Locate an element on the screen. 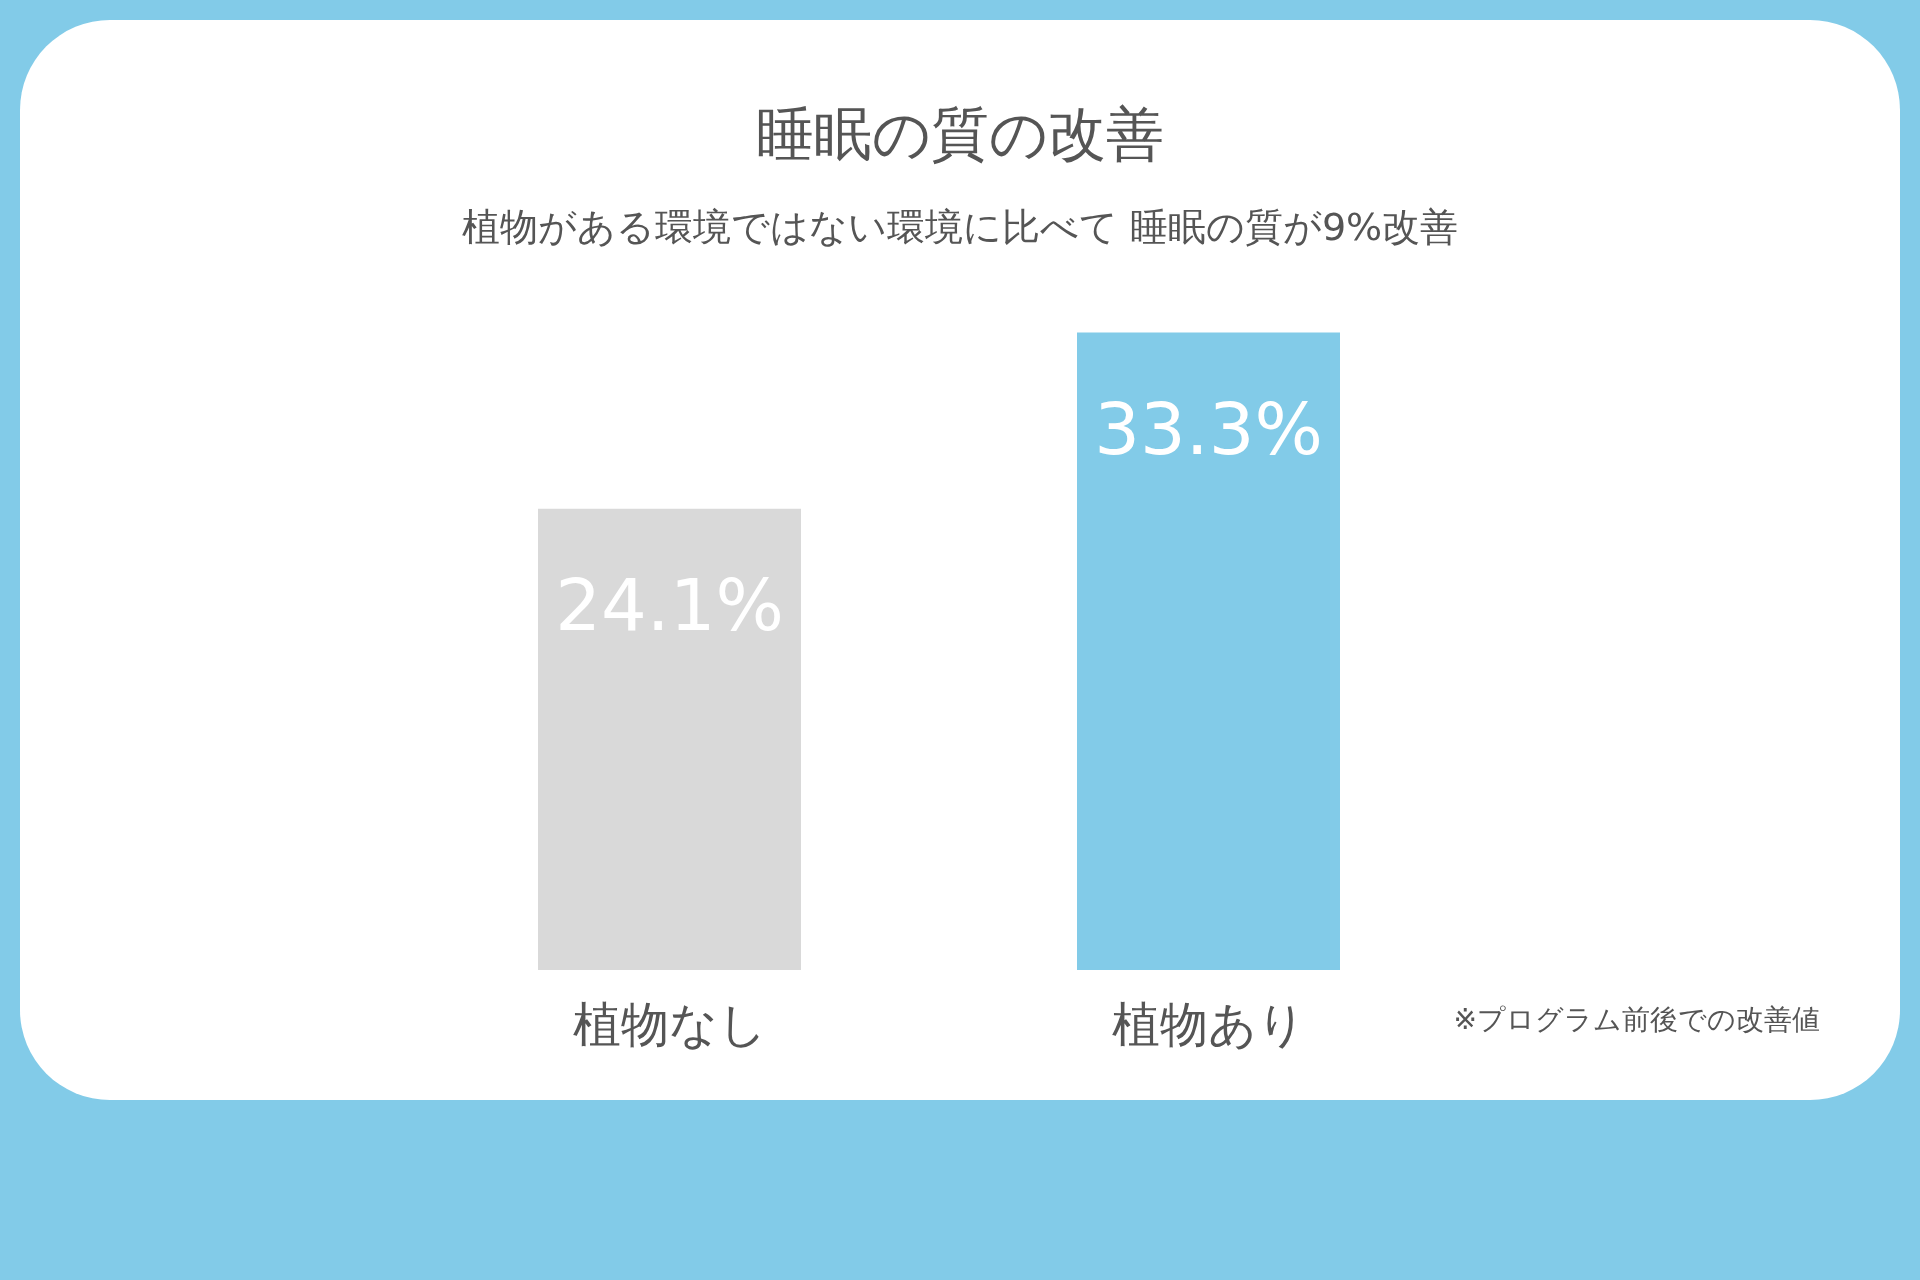  chart-title: 睡眠の質の改善 is located at coordinates (960, 134).